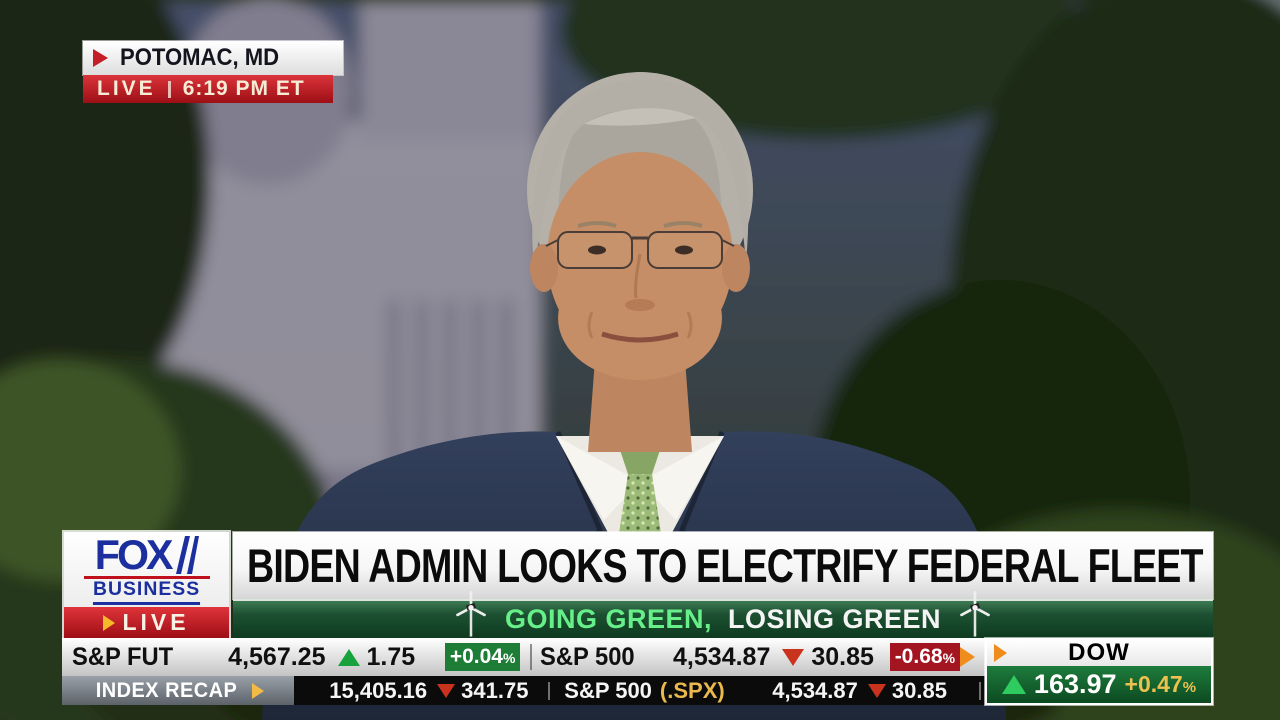  What do you see at coordinates (188, 555) in the screenshot?
I see `searchlight-icon` at bounding box center [188, 555].